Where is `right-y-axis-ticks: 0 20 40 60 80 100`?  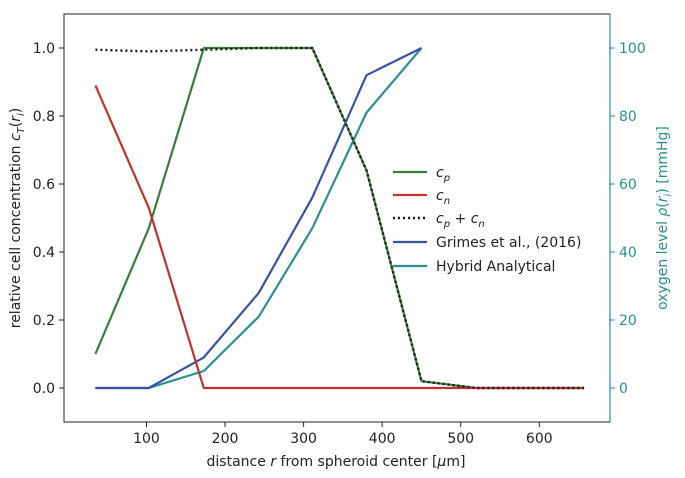
right-y-axis-ticks: 0 20 40 60 80 100 is located at coordinates (628, 219).